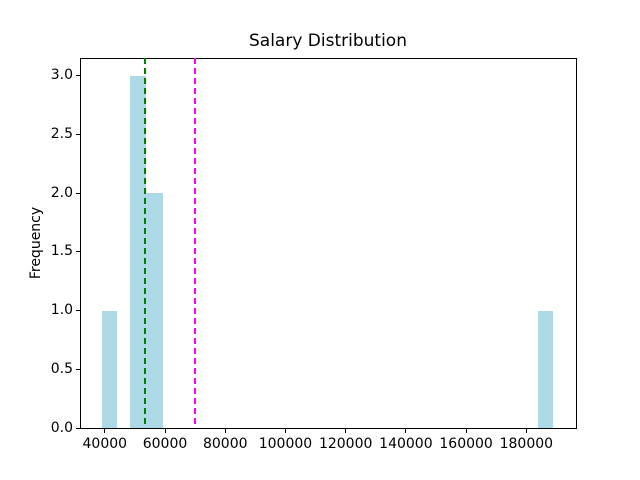 Image resolution: width=640 pixels, height=480 pixels. Describe the element at coordinates (61, 192) in the screenshot. I see `y-tick-label: 2.0` at that location.